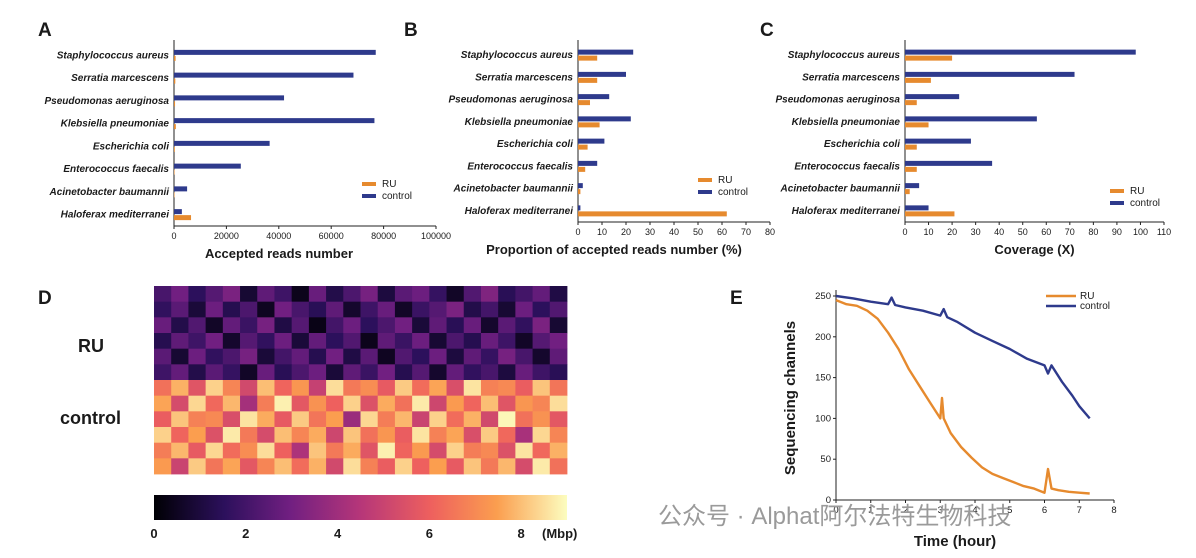 Image resolution: width=1196 pixels, height=558 pixels. I want to click on bar-ru-pseudomonas-aeruginosa, so click(175, 104).